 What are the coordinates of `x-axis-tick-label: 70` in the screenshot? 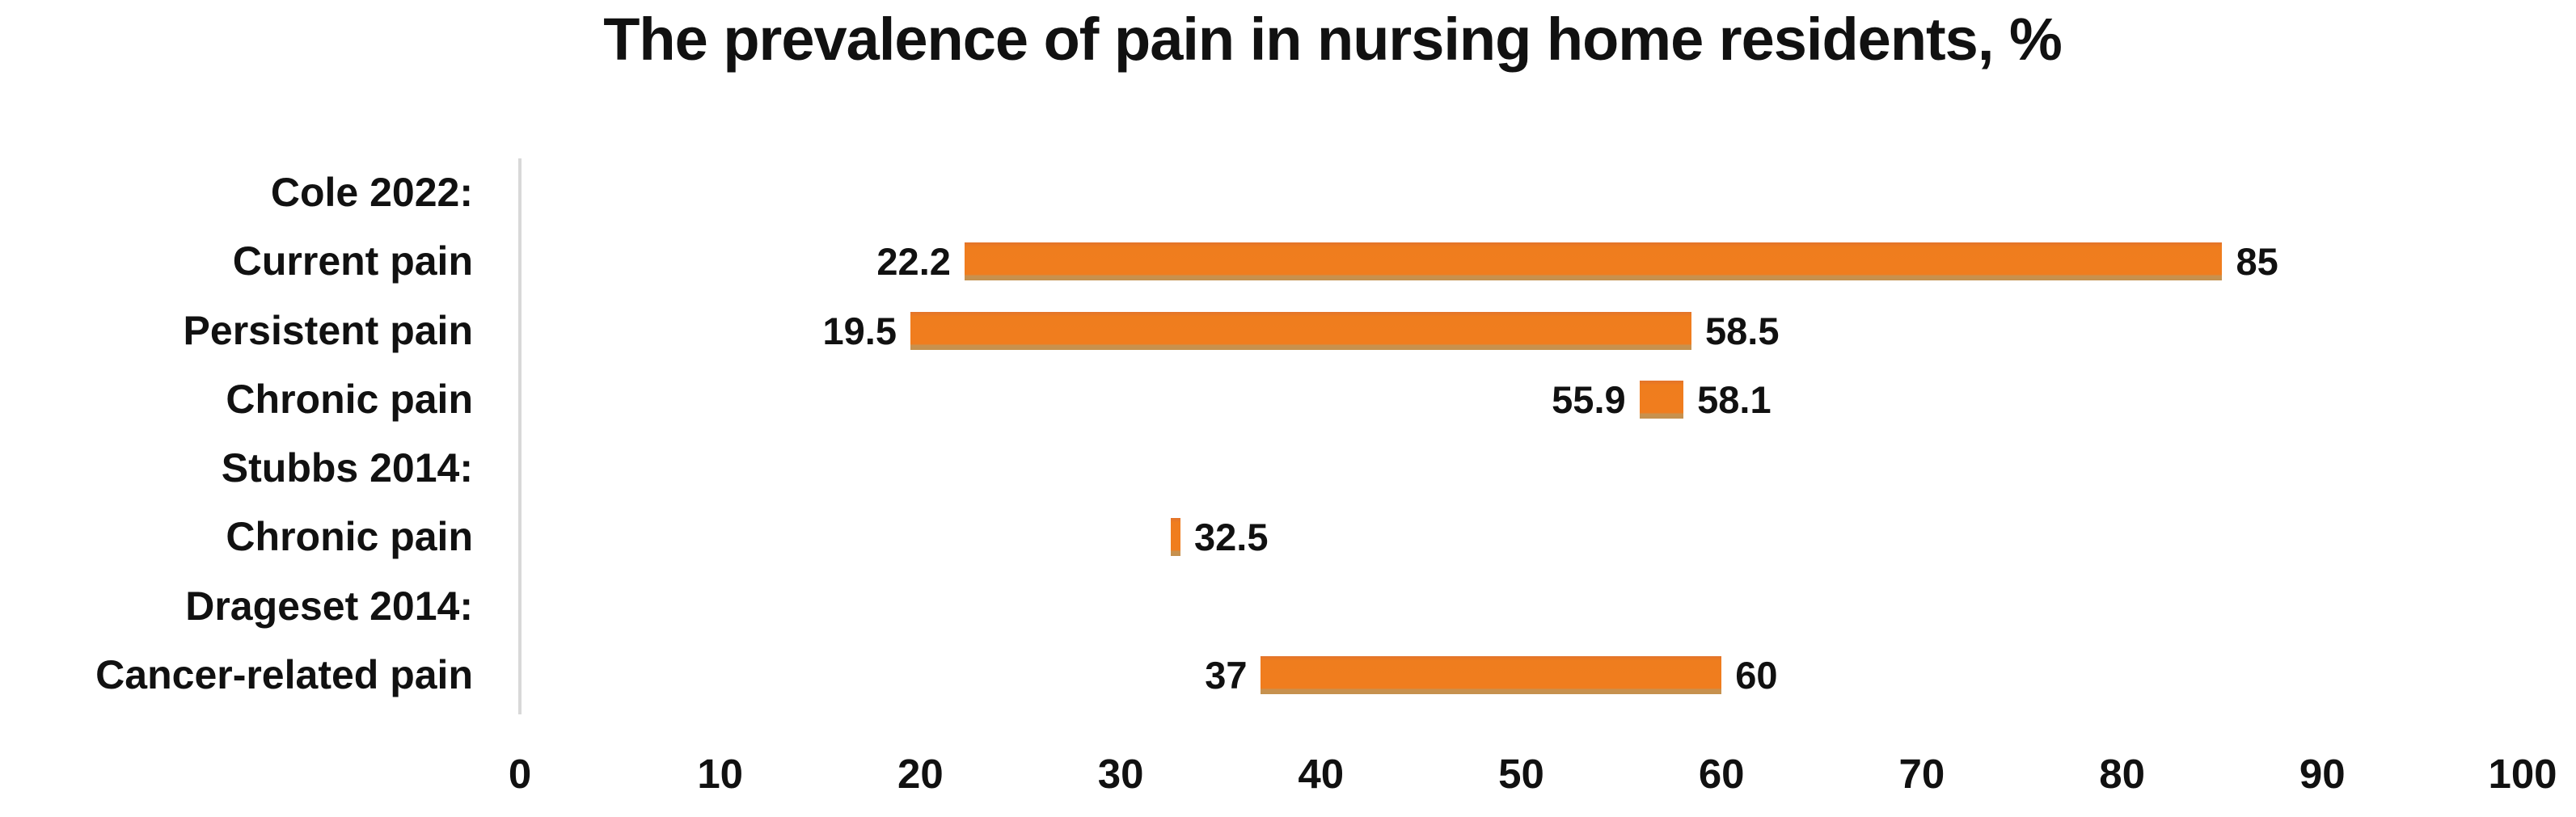 It's located at (1921, 774).